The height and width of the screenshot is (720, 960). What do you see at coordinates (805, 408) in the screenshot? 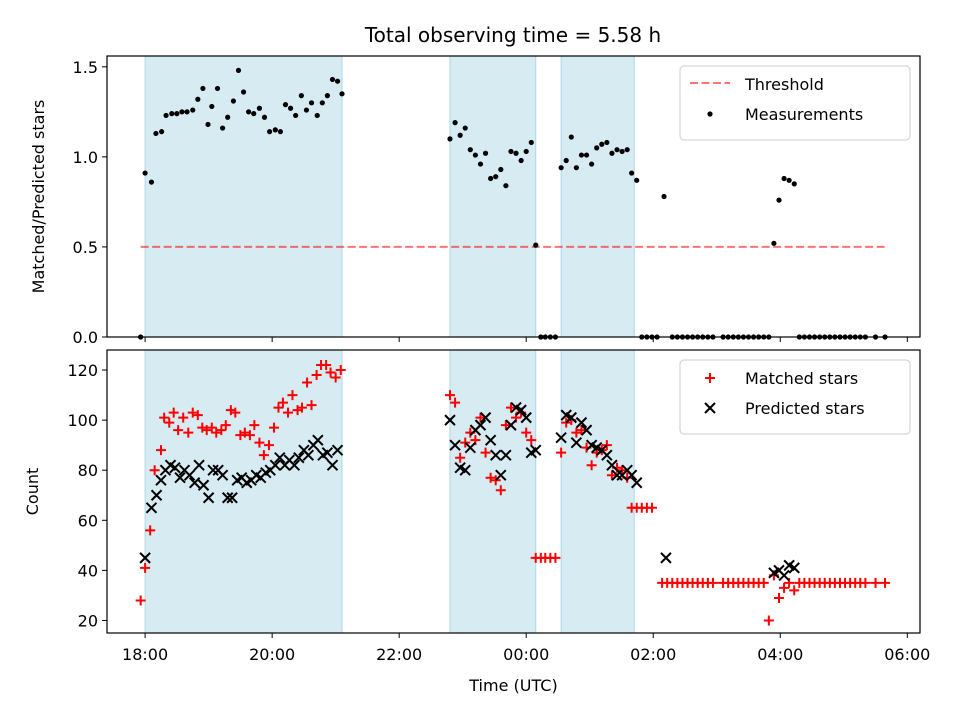
I see `legend-label: Predicted stars` at bounding box center [805, 408].